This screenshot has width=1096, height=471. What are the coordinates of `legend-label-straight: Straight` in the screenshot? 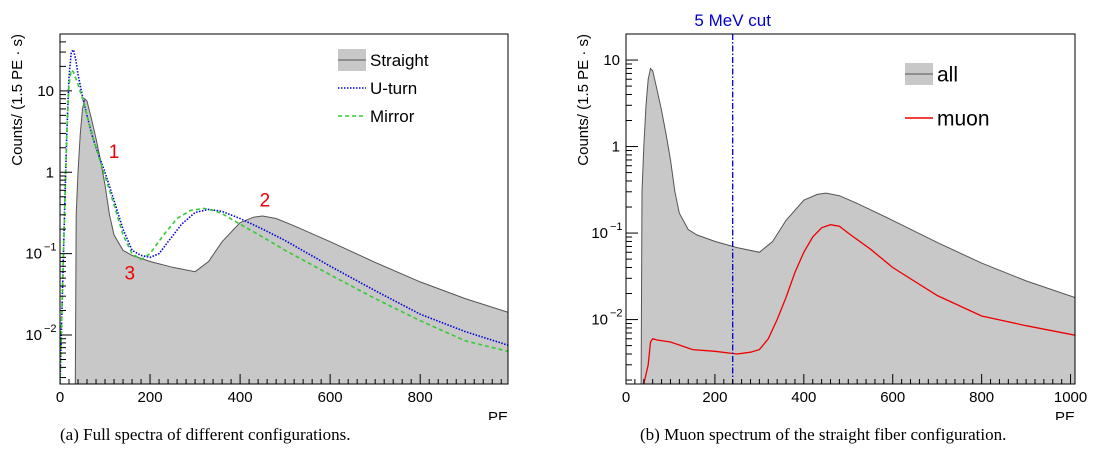 It's located at (399, 60).